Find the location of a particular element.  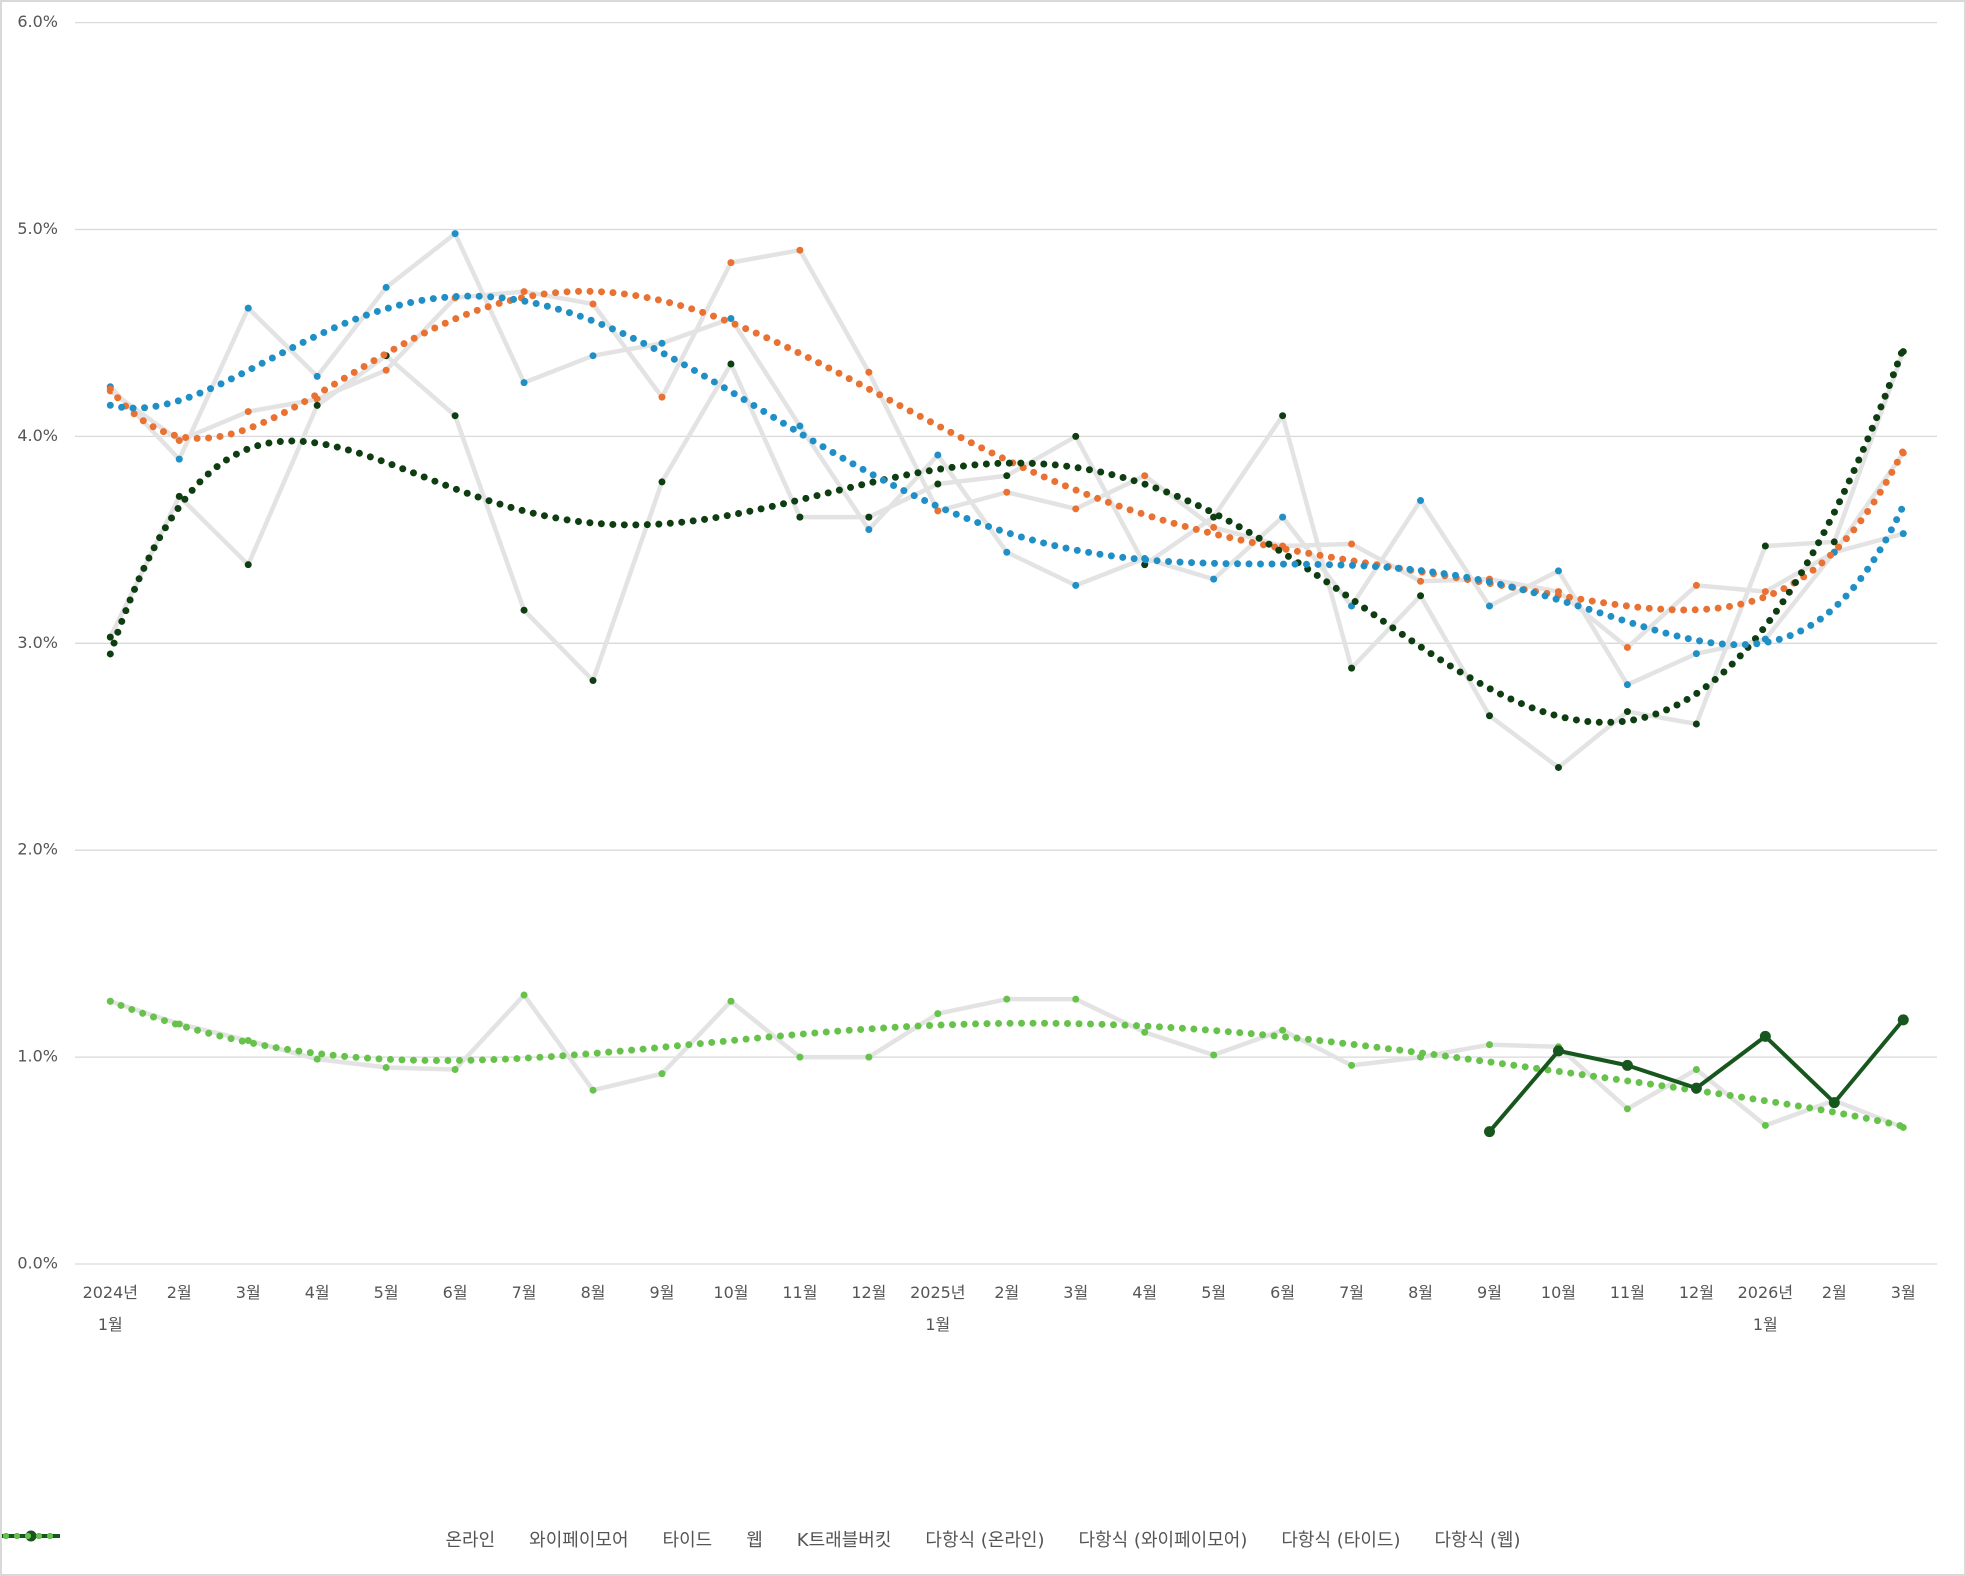

x-tick-label: 8월 is located at coordinates (1420, 1292).